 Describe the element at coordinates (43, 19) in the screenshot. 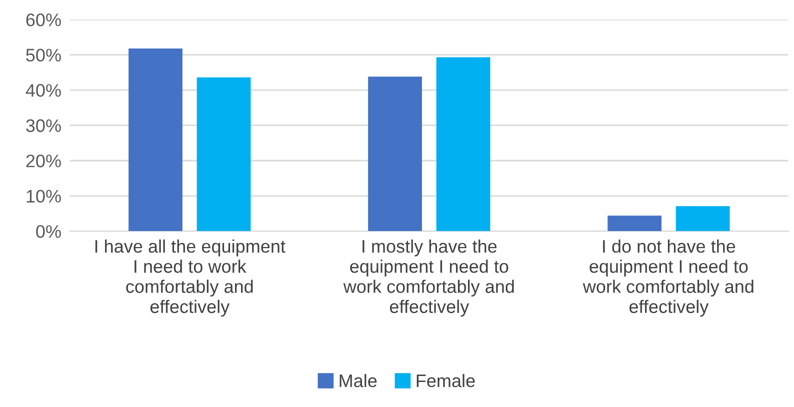

I see `y-tick-label: 60%` at that location.